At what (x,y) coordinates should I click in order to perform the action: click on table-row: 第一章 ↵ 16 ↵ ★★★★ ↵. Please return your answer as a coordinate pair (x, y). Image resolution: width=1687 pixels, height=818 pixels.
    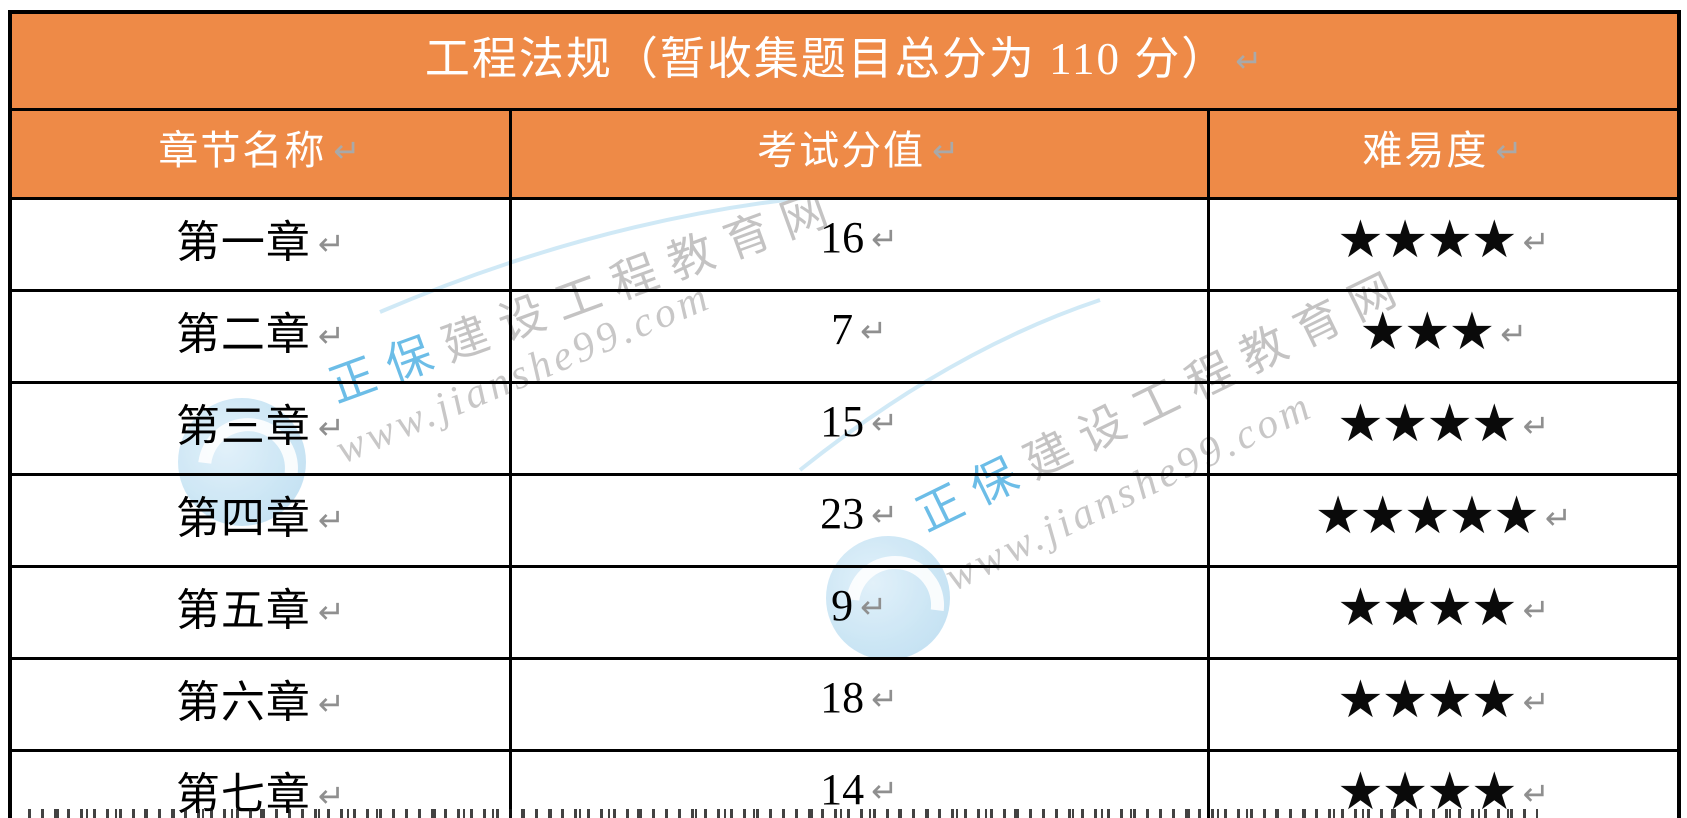
    Looking at the image, I should click on (844, 244).